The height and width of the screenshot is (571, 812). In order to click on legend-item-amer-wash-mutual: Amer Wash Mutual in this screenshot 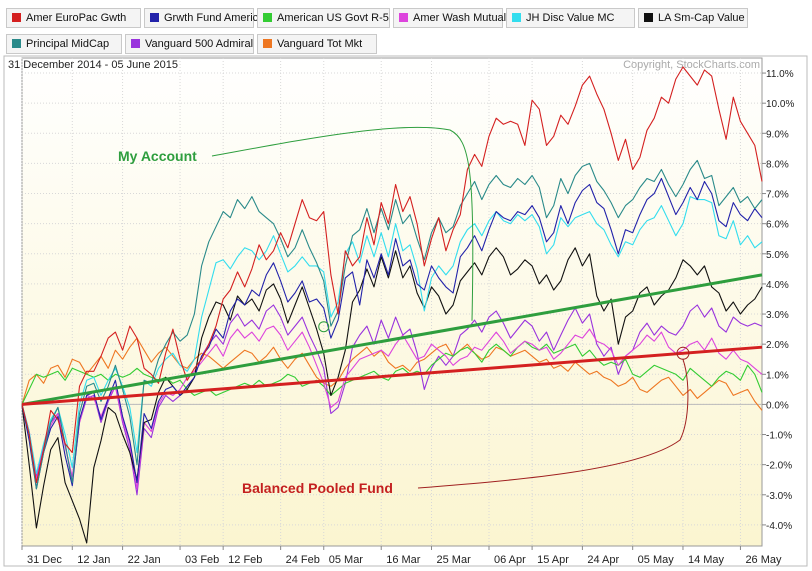, I will do `click(450, 18)`.